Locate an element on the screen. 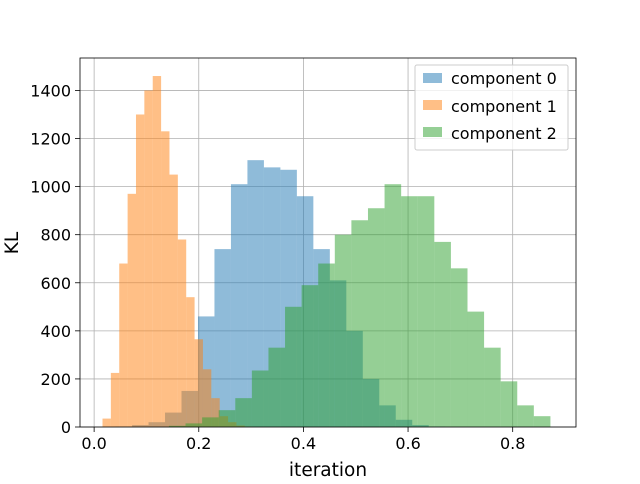 The height and width of the screenshot is (484, 640). legend-label-component-2: component 2 is located at coordinates (504, 133).